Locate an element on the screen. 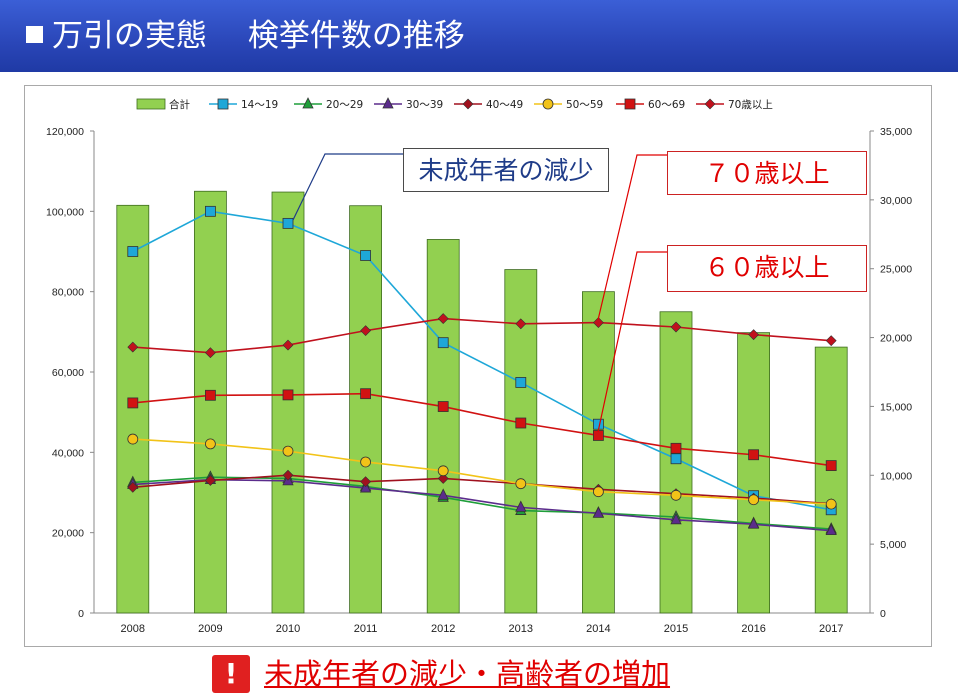 The height and width of the screenshot is (695, 958). legend-item: 30〜39 is located at coordinates (408, 104).